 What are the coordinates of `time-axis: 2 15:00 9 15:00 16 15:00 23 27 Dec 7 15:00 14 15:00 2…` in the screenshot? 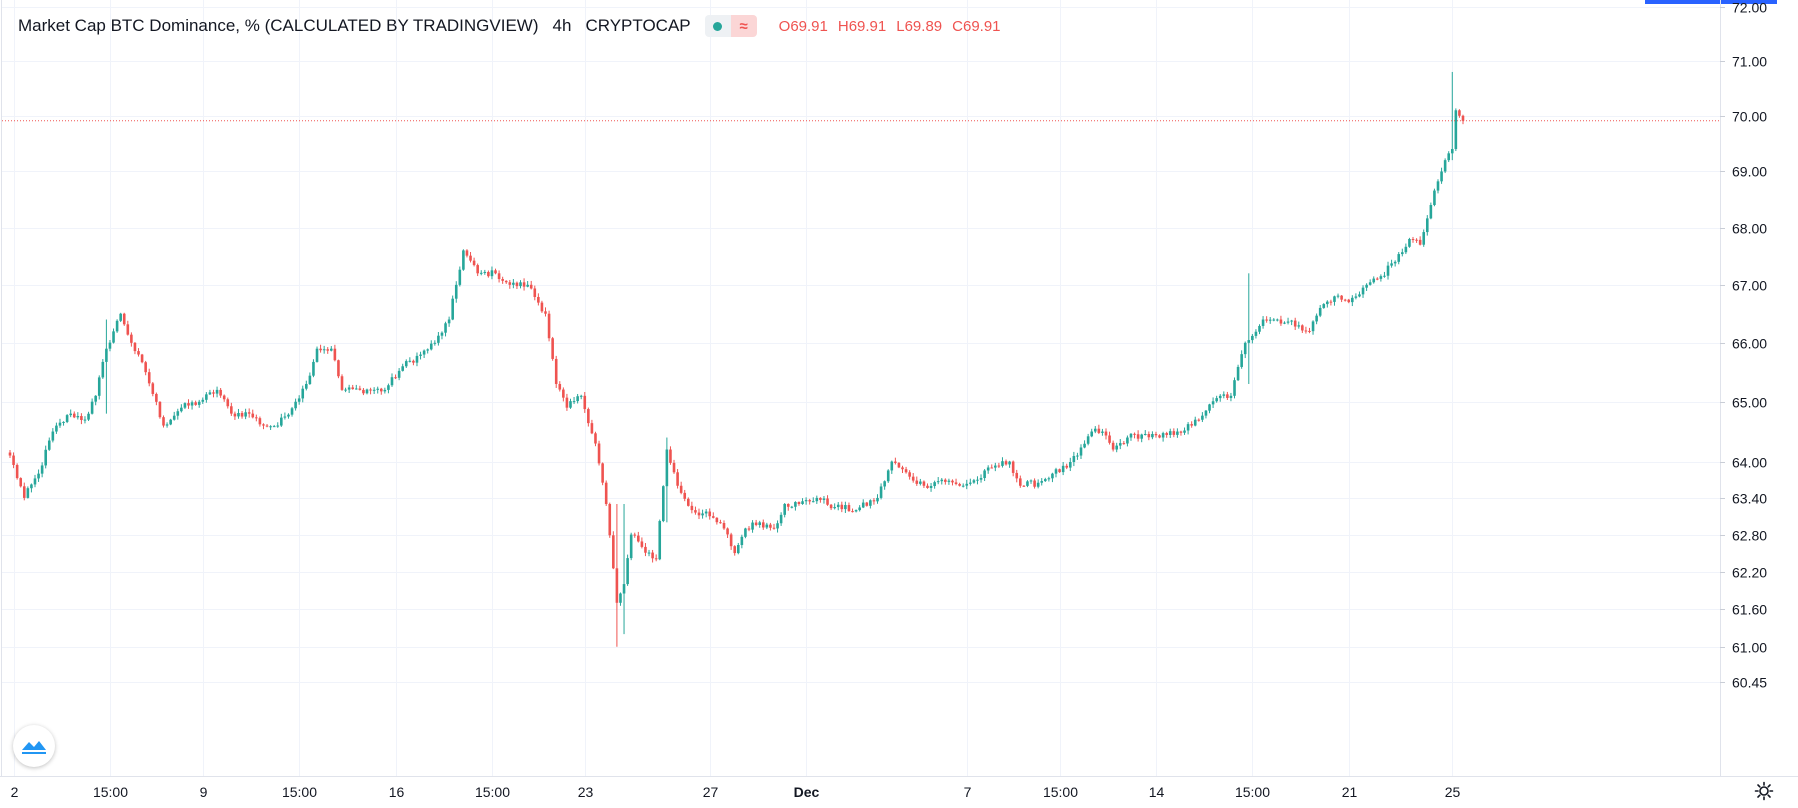 It's located at (736, 792).